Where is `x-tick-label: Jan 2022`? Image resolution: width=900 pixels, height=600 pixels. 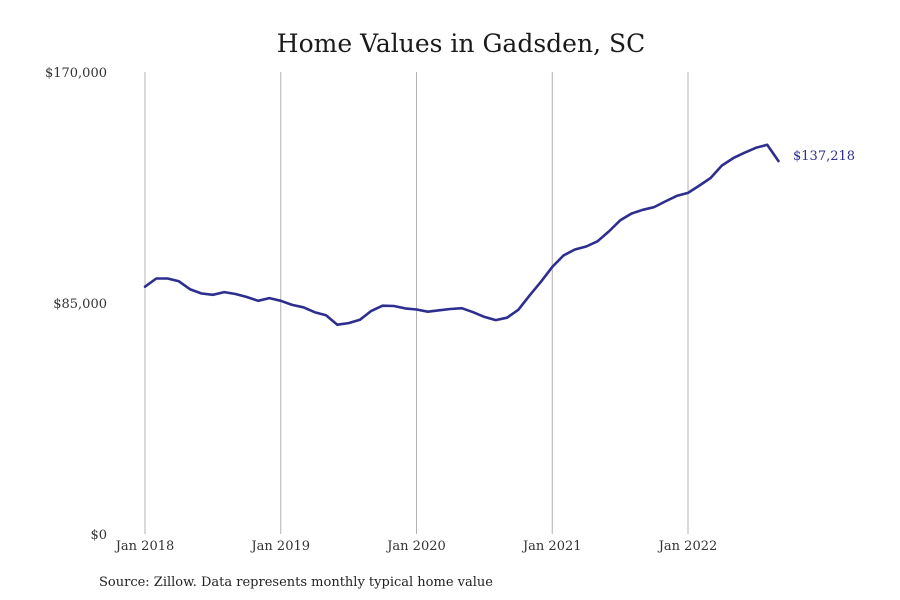
x-tick-label: Jan 2022 is located at coordinates (687, 546).